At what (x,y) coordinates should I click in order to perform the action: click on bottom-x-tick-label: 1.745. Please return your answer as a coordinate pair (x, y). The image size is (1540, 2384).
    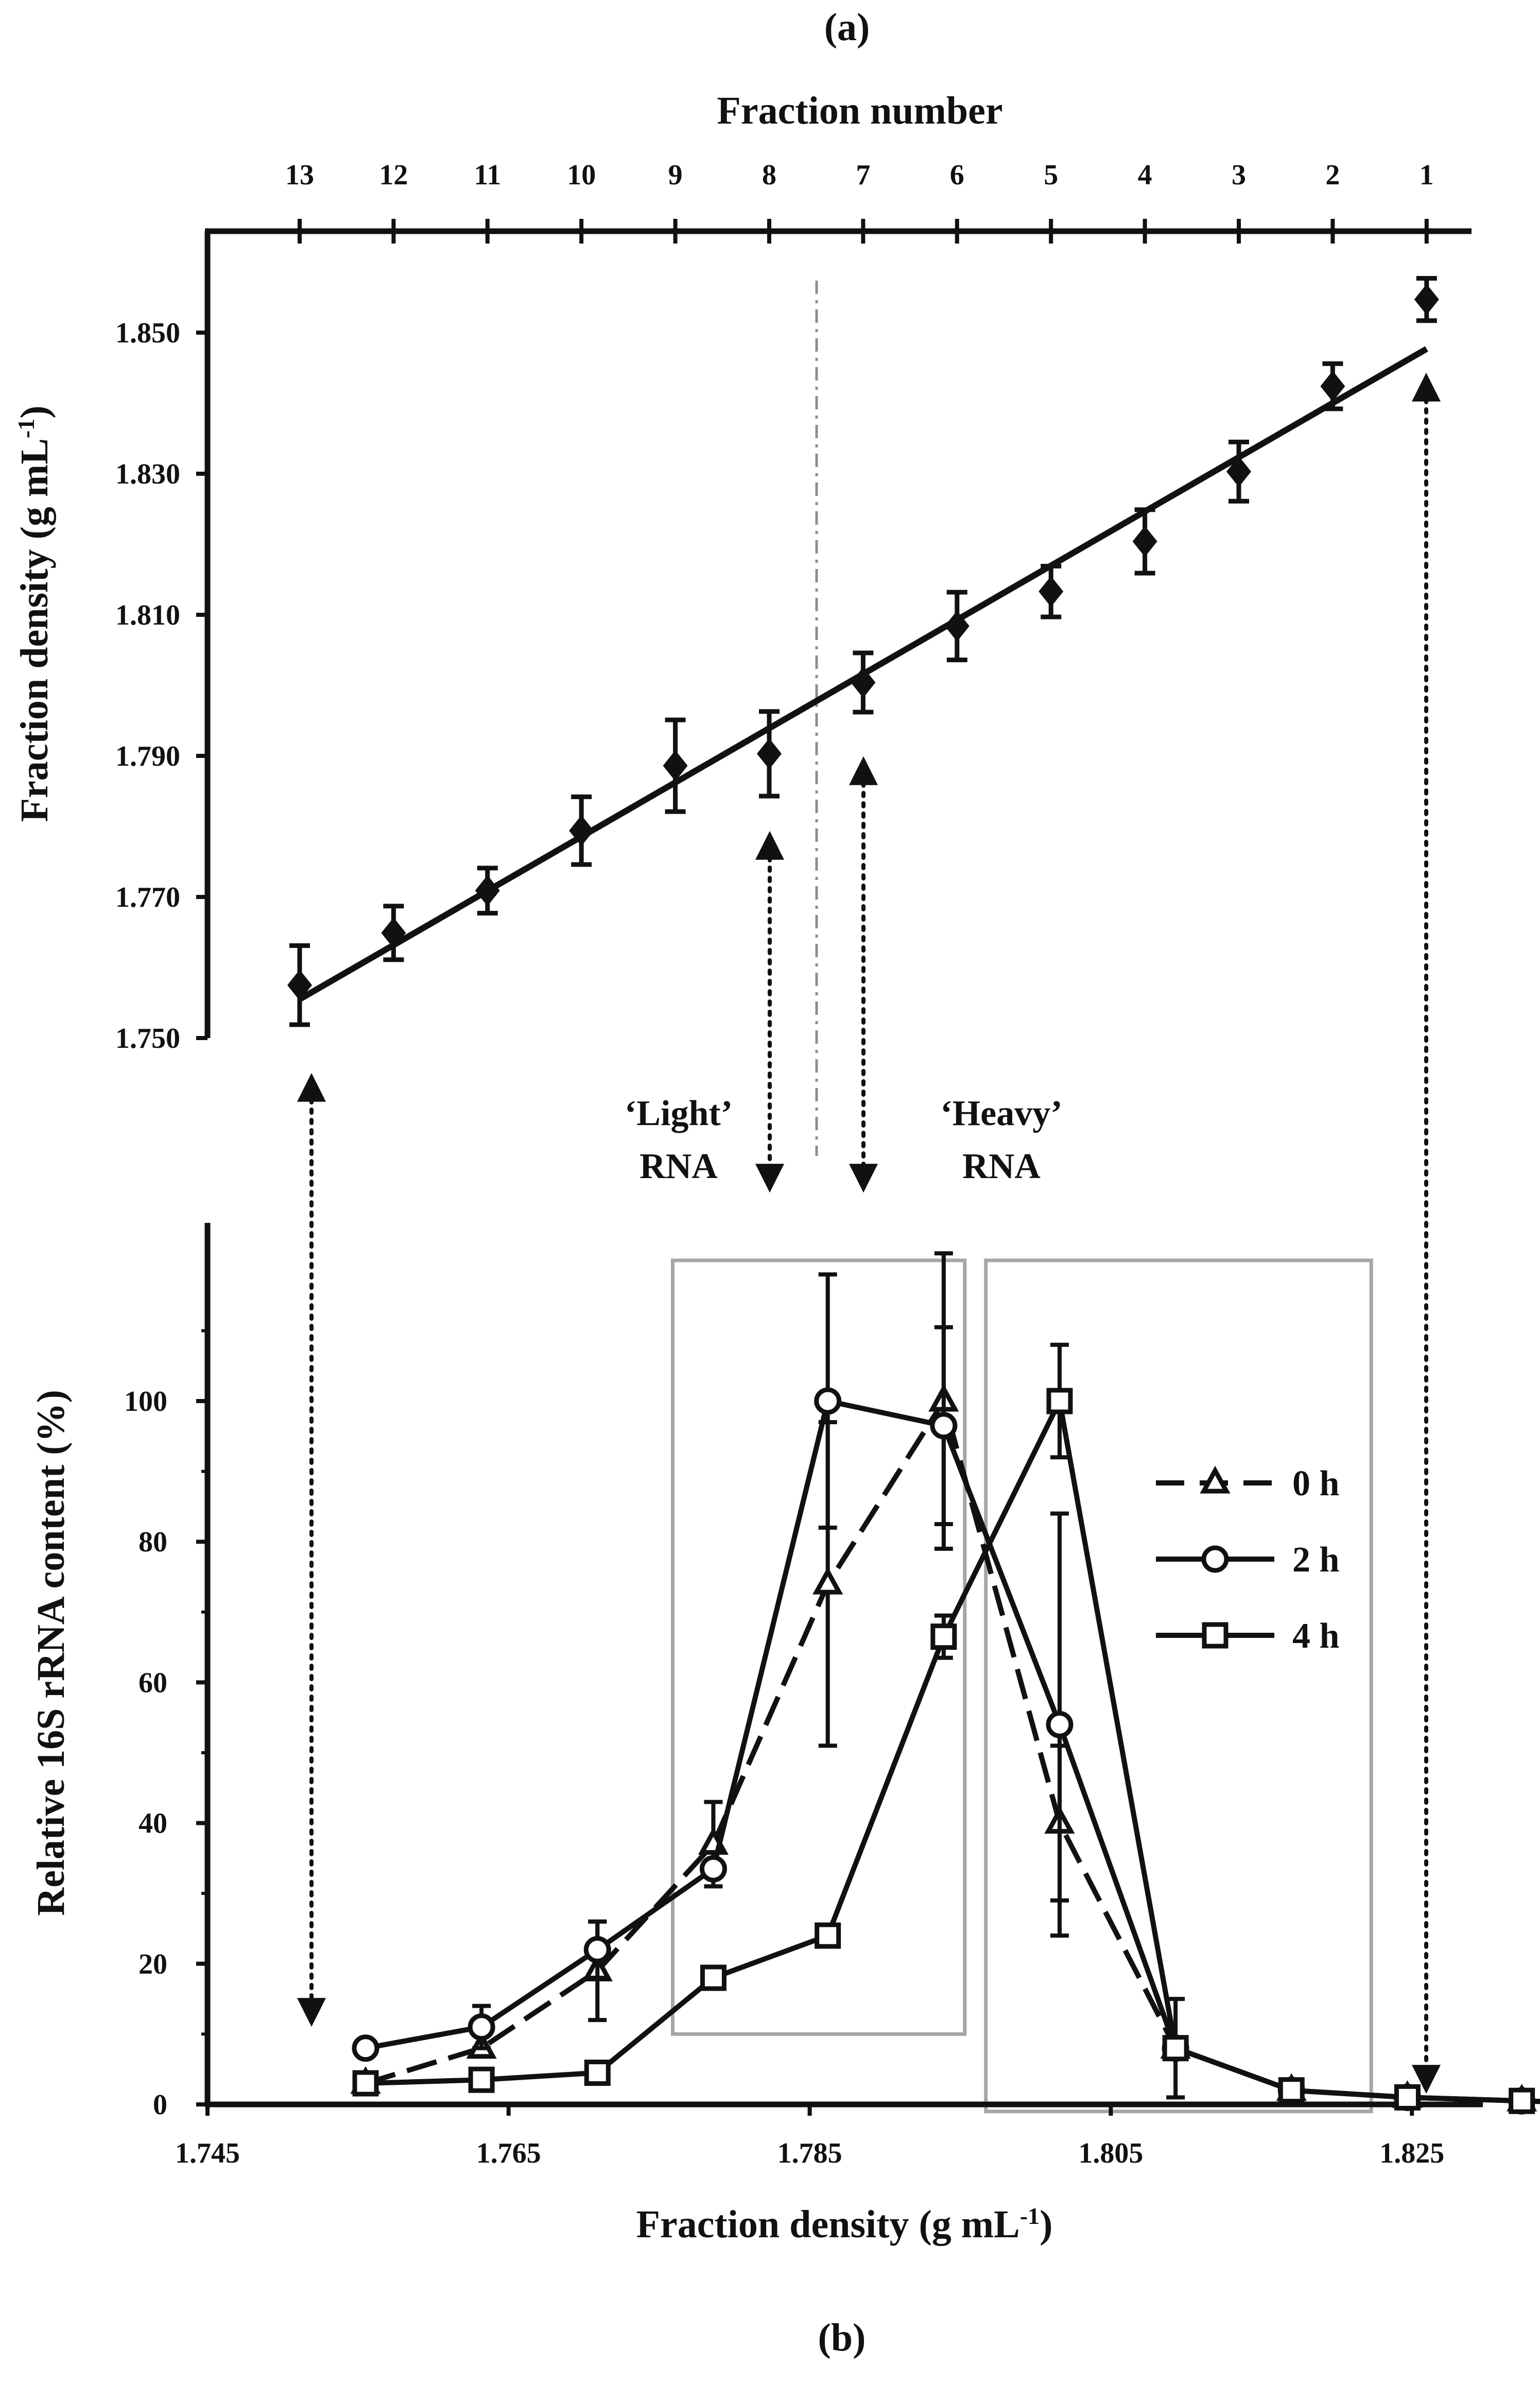
    Looking at the image, I should click on (207, 2153).